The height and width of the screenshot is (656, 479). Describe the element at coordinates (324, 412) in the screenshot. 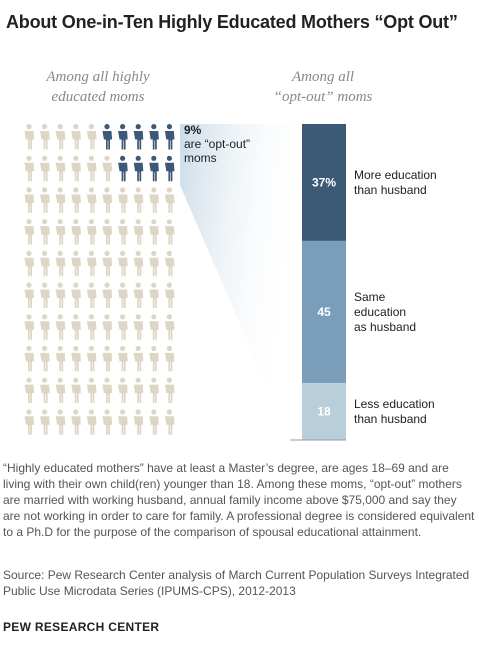

I see `segment-value-label: 18` at that location.